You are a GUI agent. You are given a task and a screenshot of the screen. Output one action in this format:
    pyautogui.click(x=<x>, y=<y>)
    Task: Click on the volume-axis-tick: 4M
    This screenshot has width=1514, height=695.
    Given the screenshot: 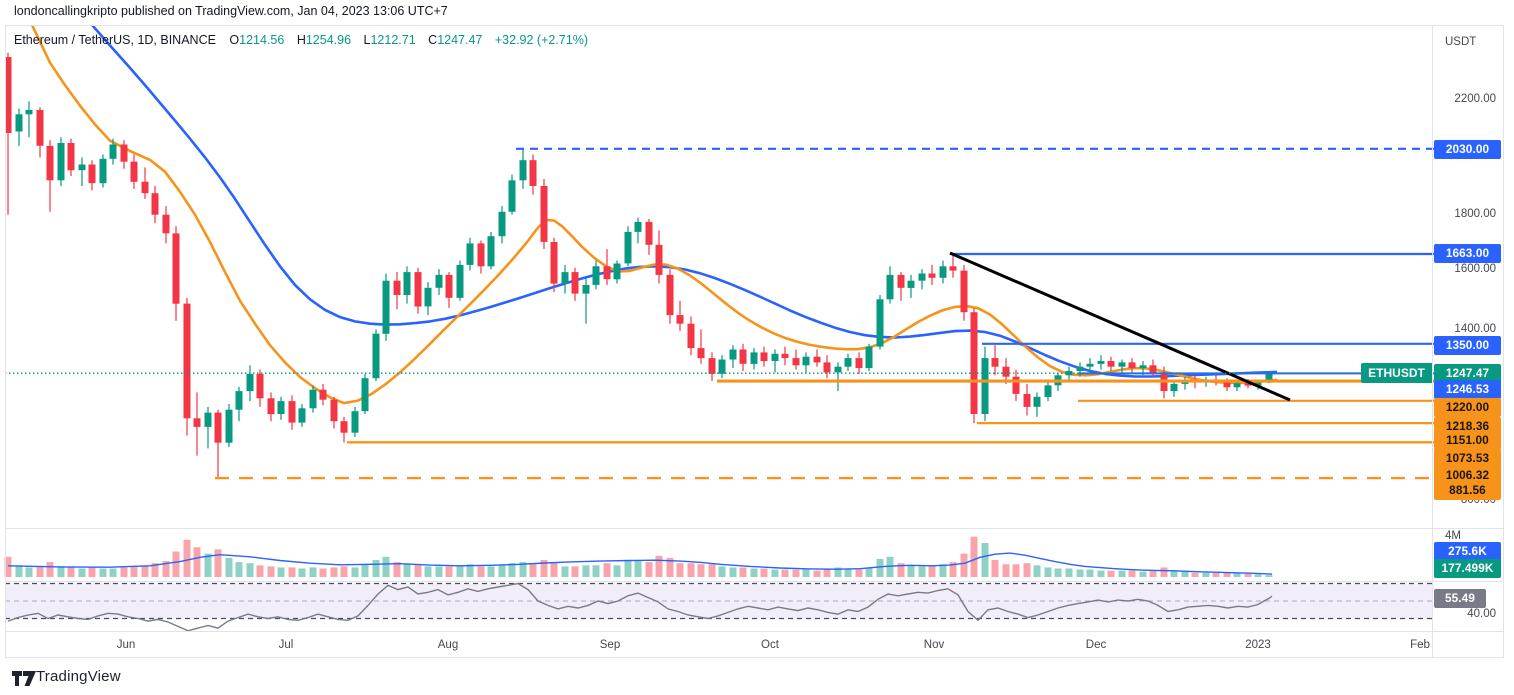 What is the action you would take?
    pyautogui.click(x=1453, y=536)
    